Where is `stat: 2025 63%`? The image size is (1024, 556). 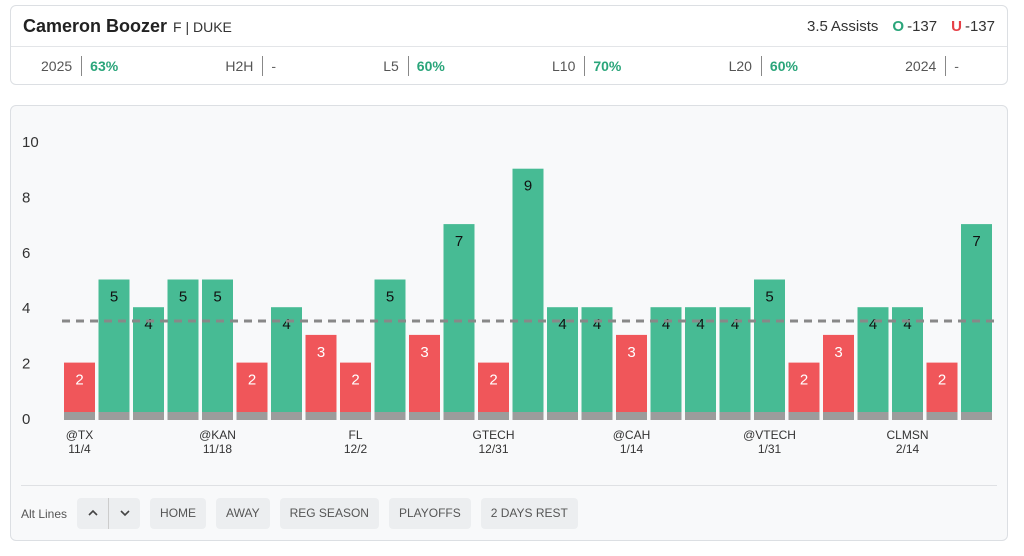
stat: 2025 63% is located at coordinates (79, 66).